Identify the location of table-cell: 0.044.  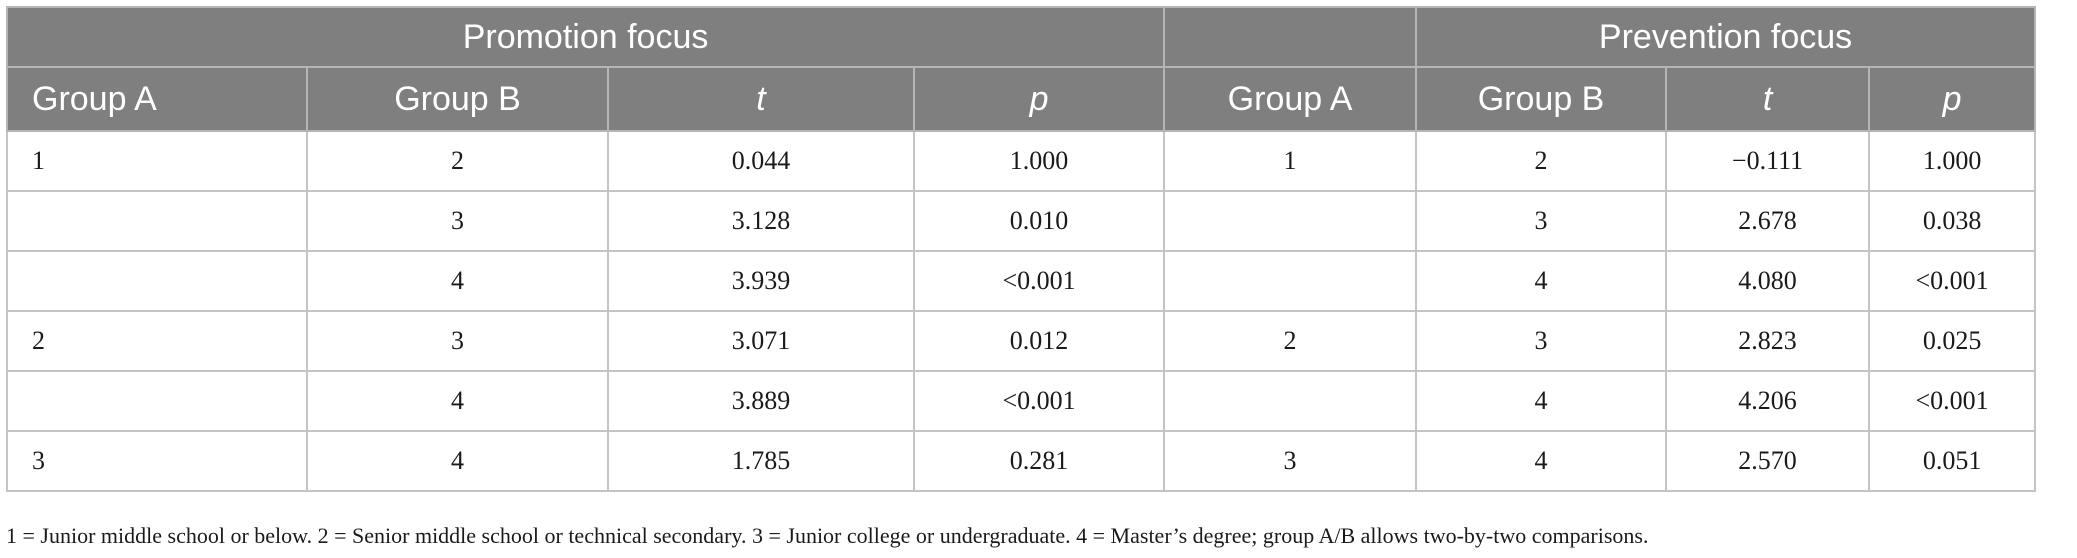
(761, 161).